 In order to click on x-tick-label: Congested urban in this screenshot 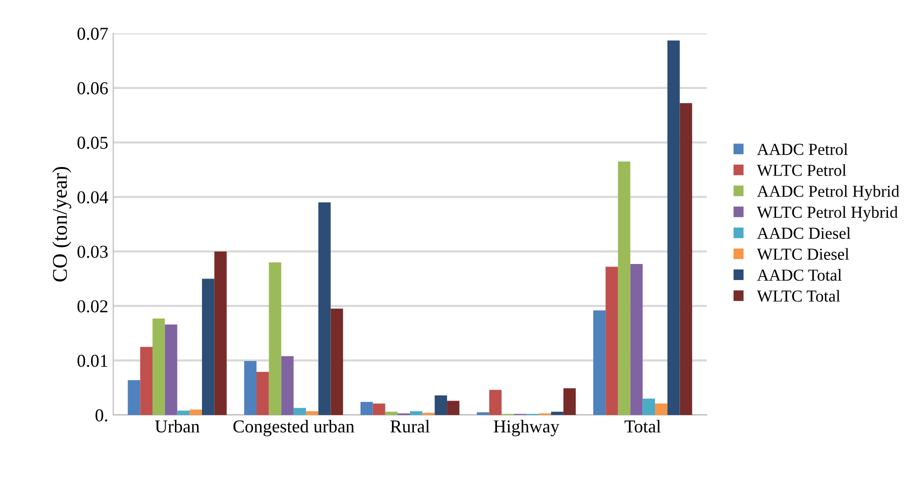, I will do `click(293, 428)`.